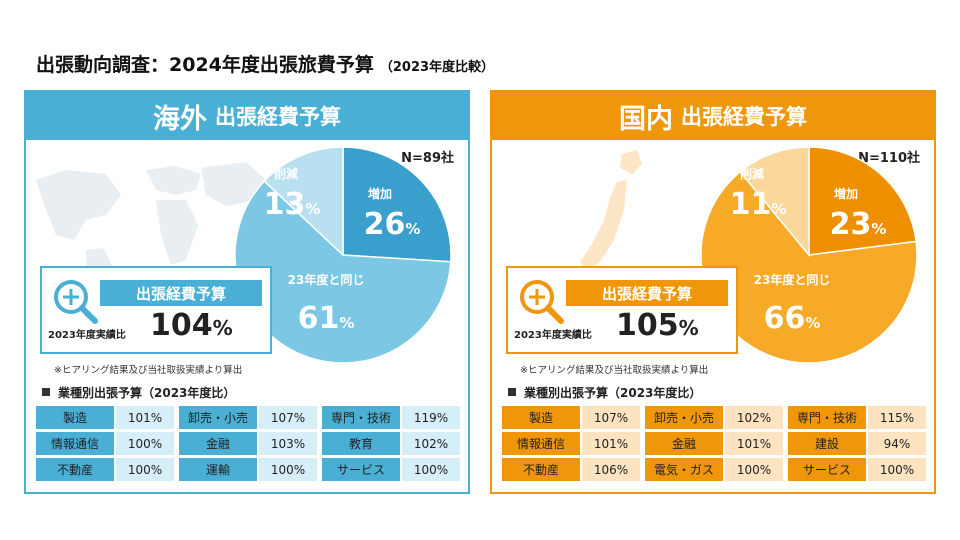  I want to click on overseas-industry-title: 業種別出張予算（2023年度比）, so click(138, 392).